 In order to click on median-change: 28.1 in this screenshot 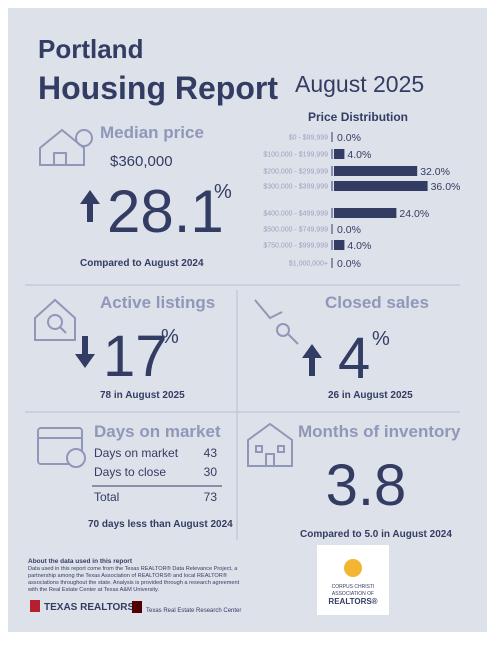, I will do `click(165, 211)`.